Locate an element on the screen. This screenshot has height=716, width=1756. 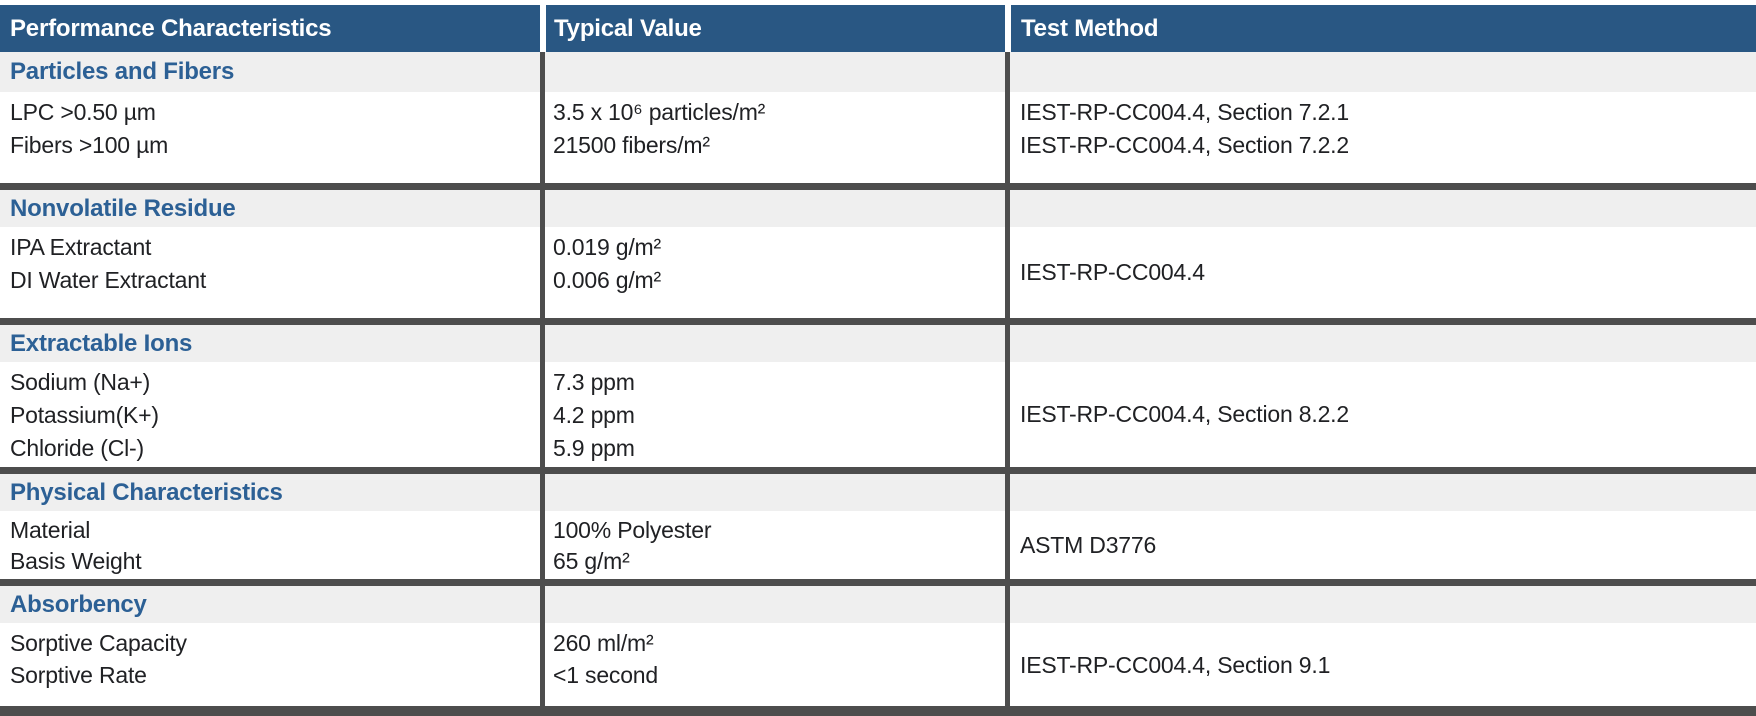
test-method-cell: IEST-RP-CC004.4 is located at coordinates (1380, 272).